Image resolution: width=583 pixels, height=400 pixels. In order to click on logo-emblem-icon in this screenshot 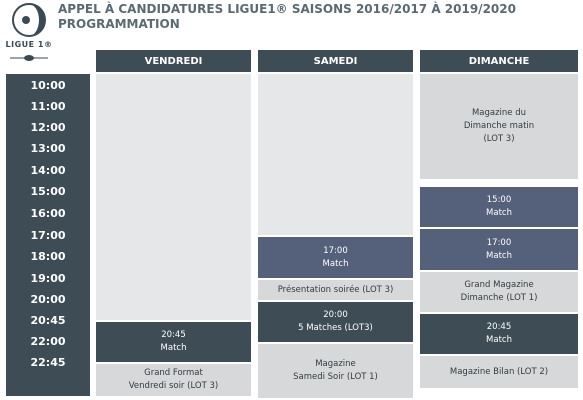, I will do `click(29, 20)`.